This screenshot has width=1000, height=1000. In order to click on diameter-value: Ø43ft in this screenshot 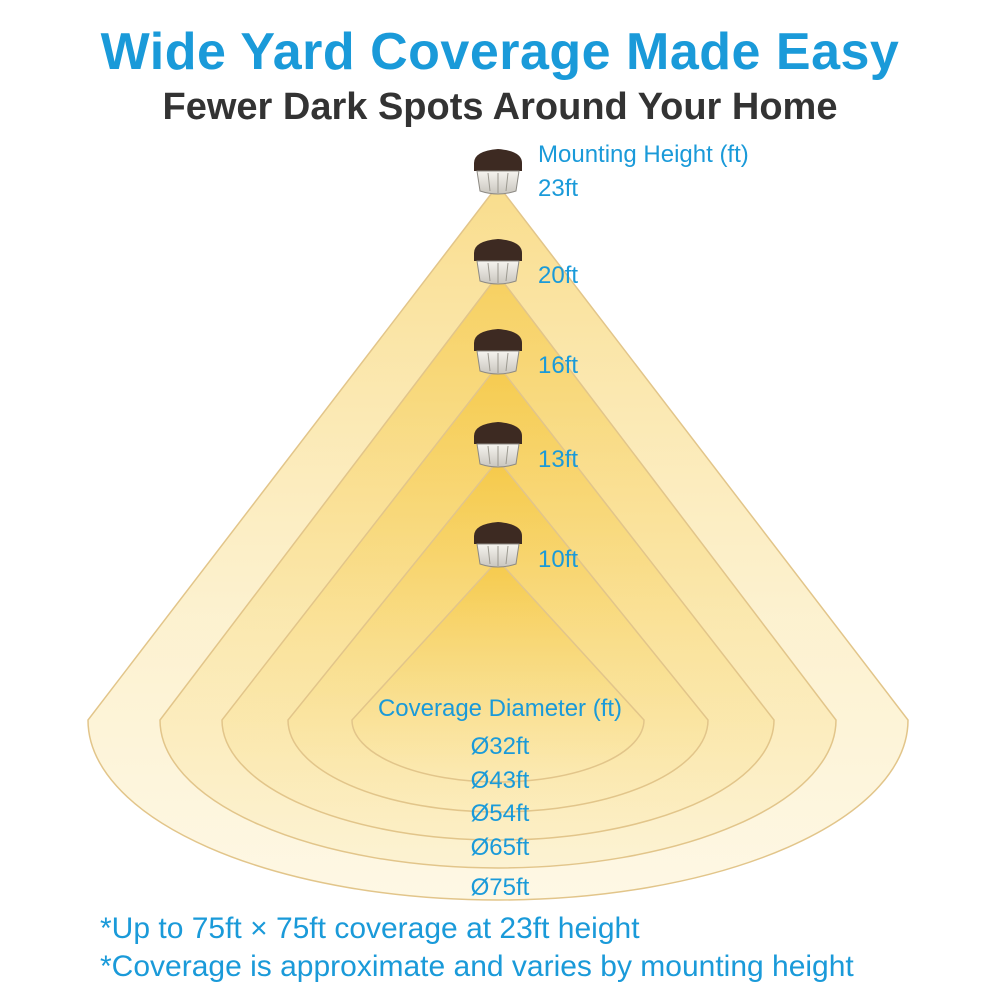, I will do `click(500, 780)`.